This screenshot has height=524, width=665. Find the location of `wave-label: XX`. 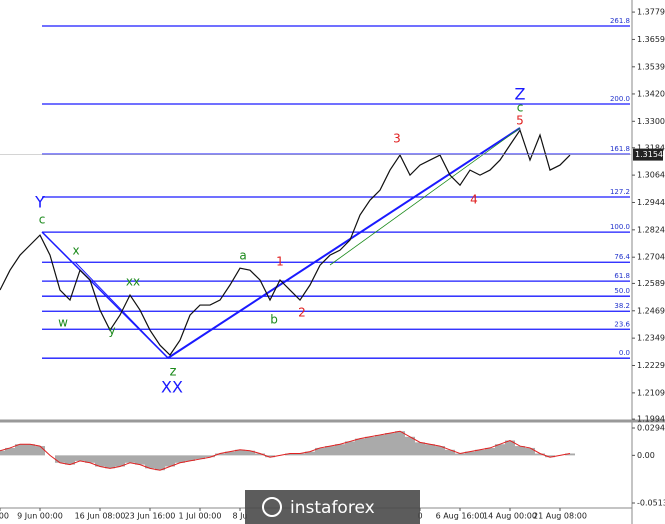

wave-label: XX is located at coordinates (172, 387).